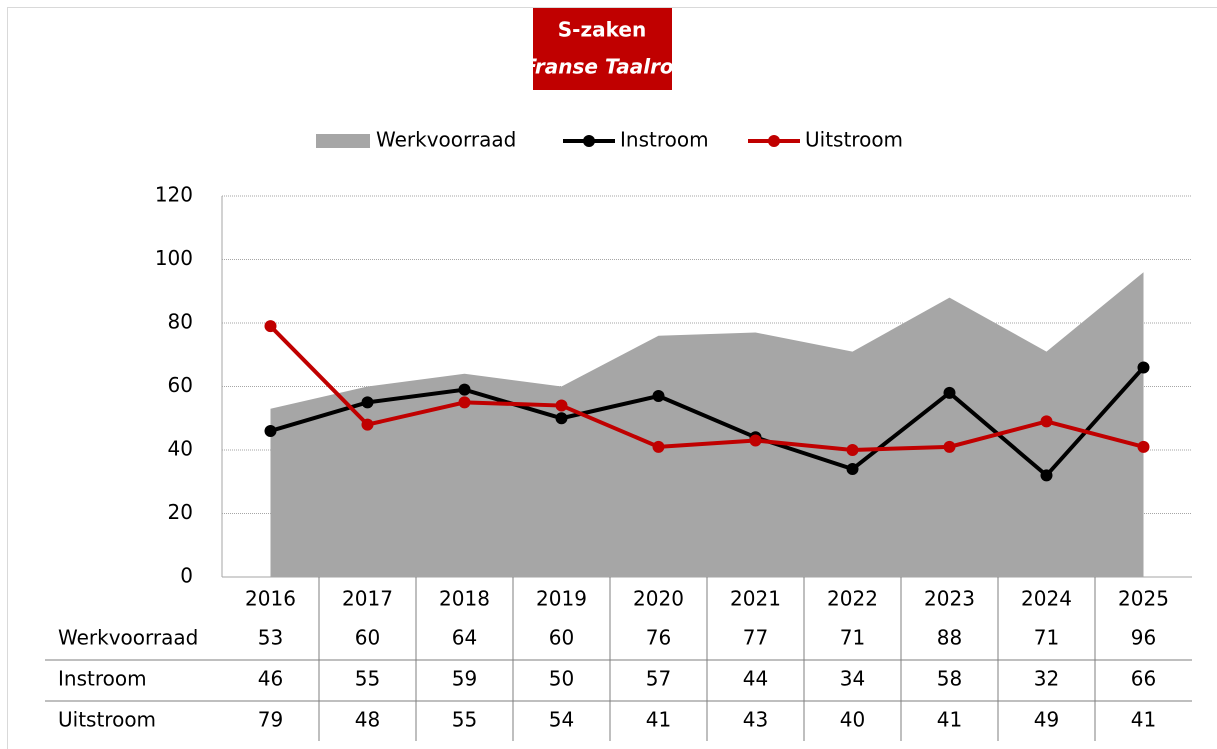 The height and width of the screenshot is (749, 1217). What do you see at coordinates (180, 512) in the screenshot?
I see `y-tick-label: 20` at bounding box center [180, 512].